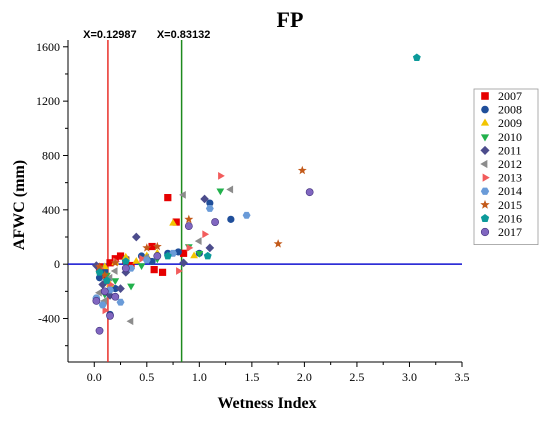  What do you see at coordinates (510, 218) in the screenshot?
I see `legend-label: 2016` at bounding box center [510, 218].